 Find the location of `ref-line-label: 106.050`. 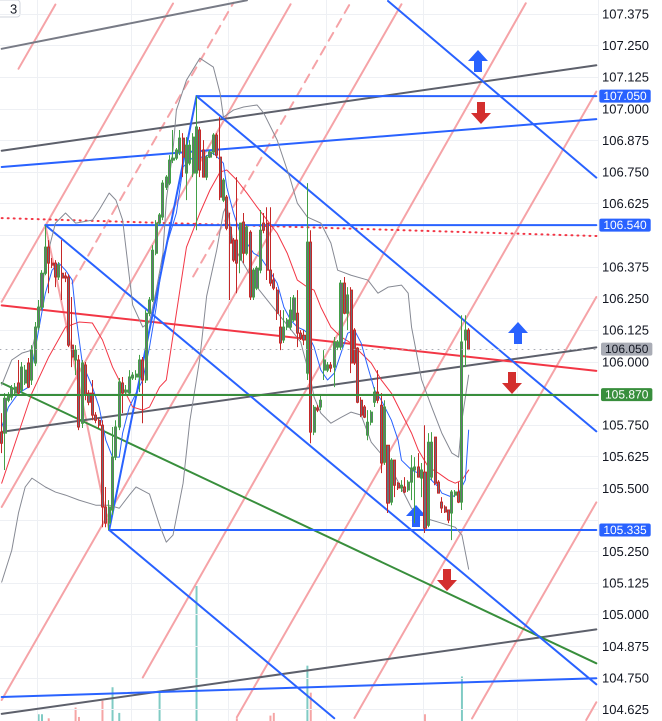

ref-line-label: 106.050 is located at coordinates (627, 349).